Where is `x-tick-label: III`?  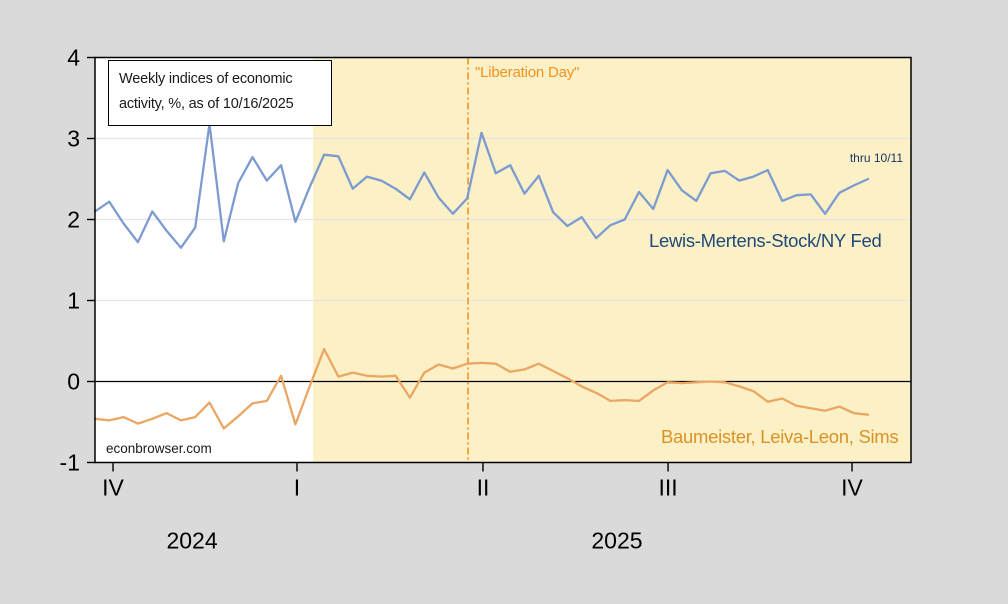
x-tick-label: III is located at coordinates (667, 488).